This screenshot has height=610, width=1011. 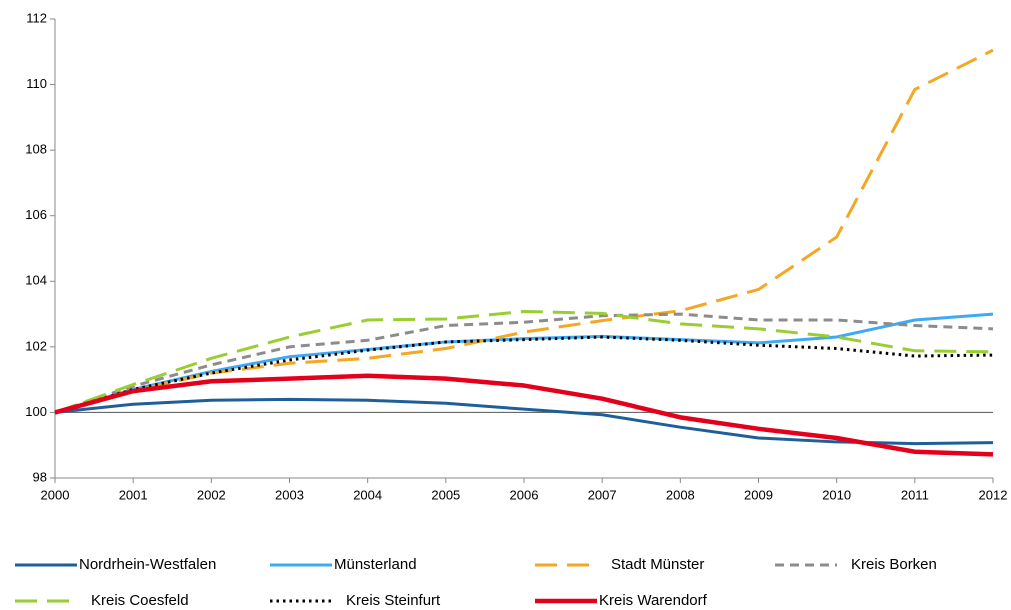 What do you see at coordinates (375, 564) in the screenshot?
I see `legend-label: Münsterland` at bounding box center [375, 564].